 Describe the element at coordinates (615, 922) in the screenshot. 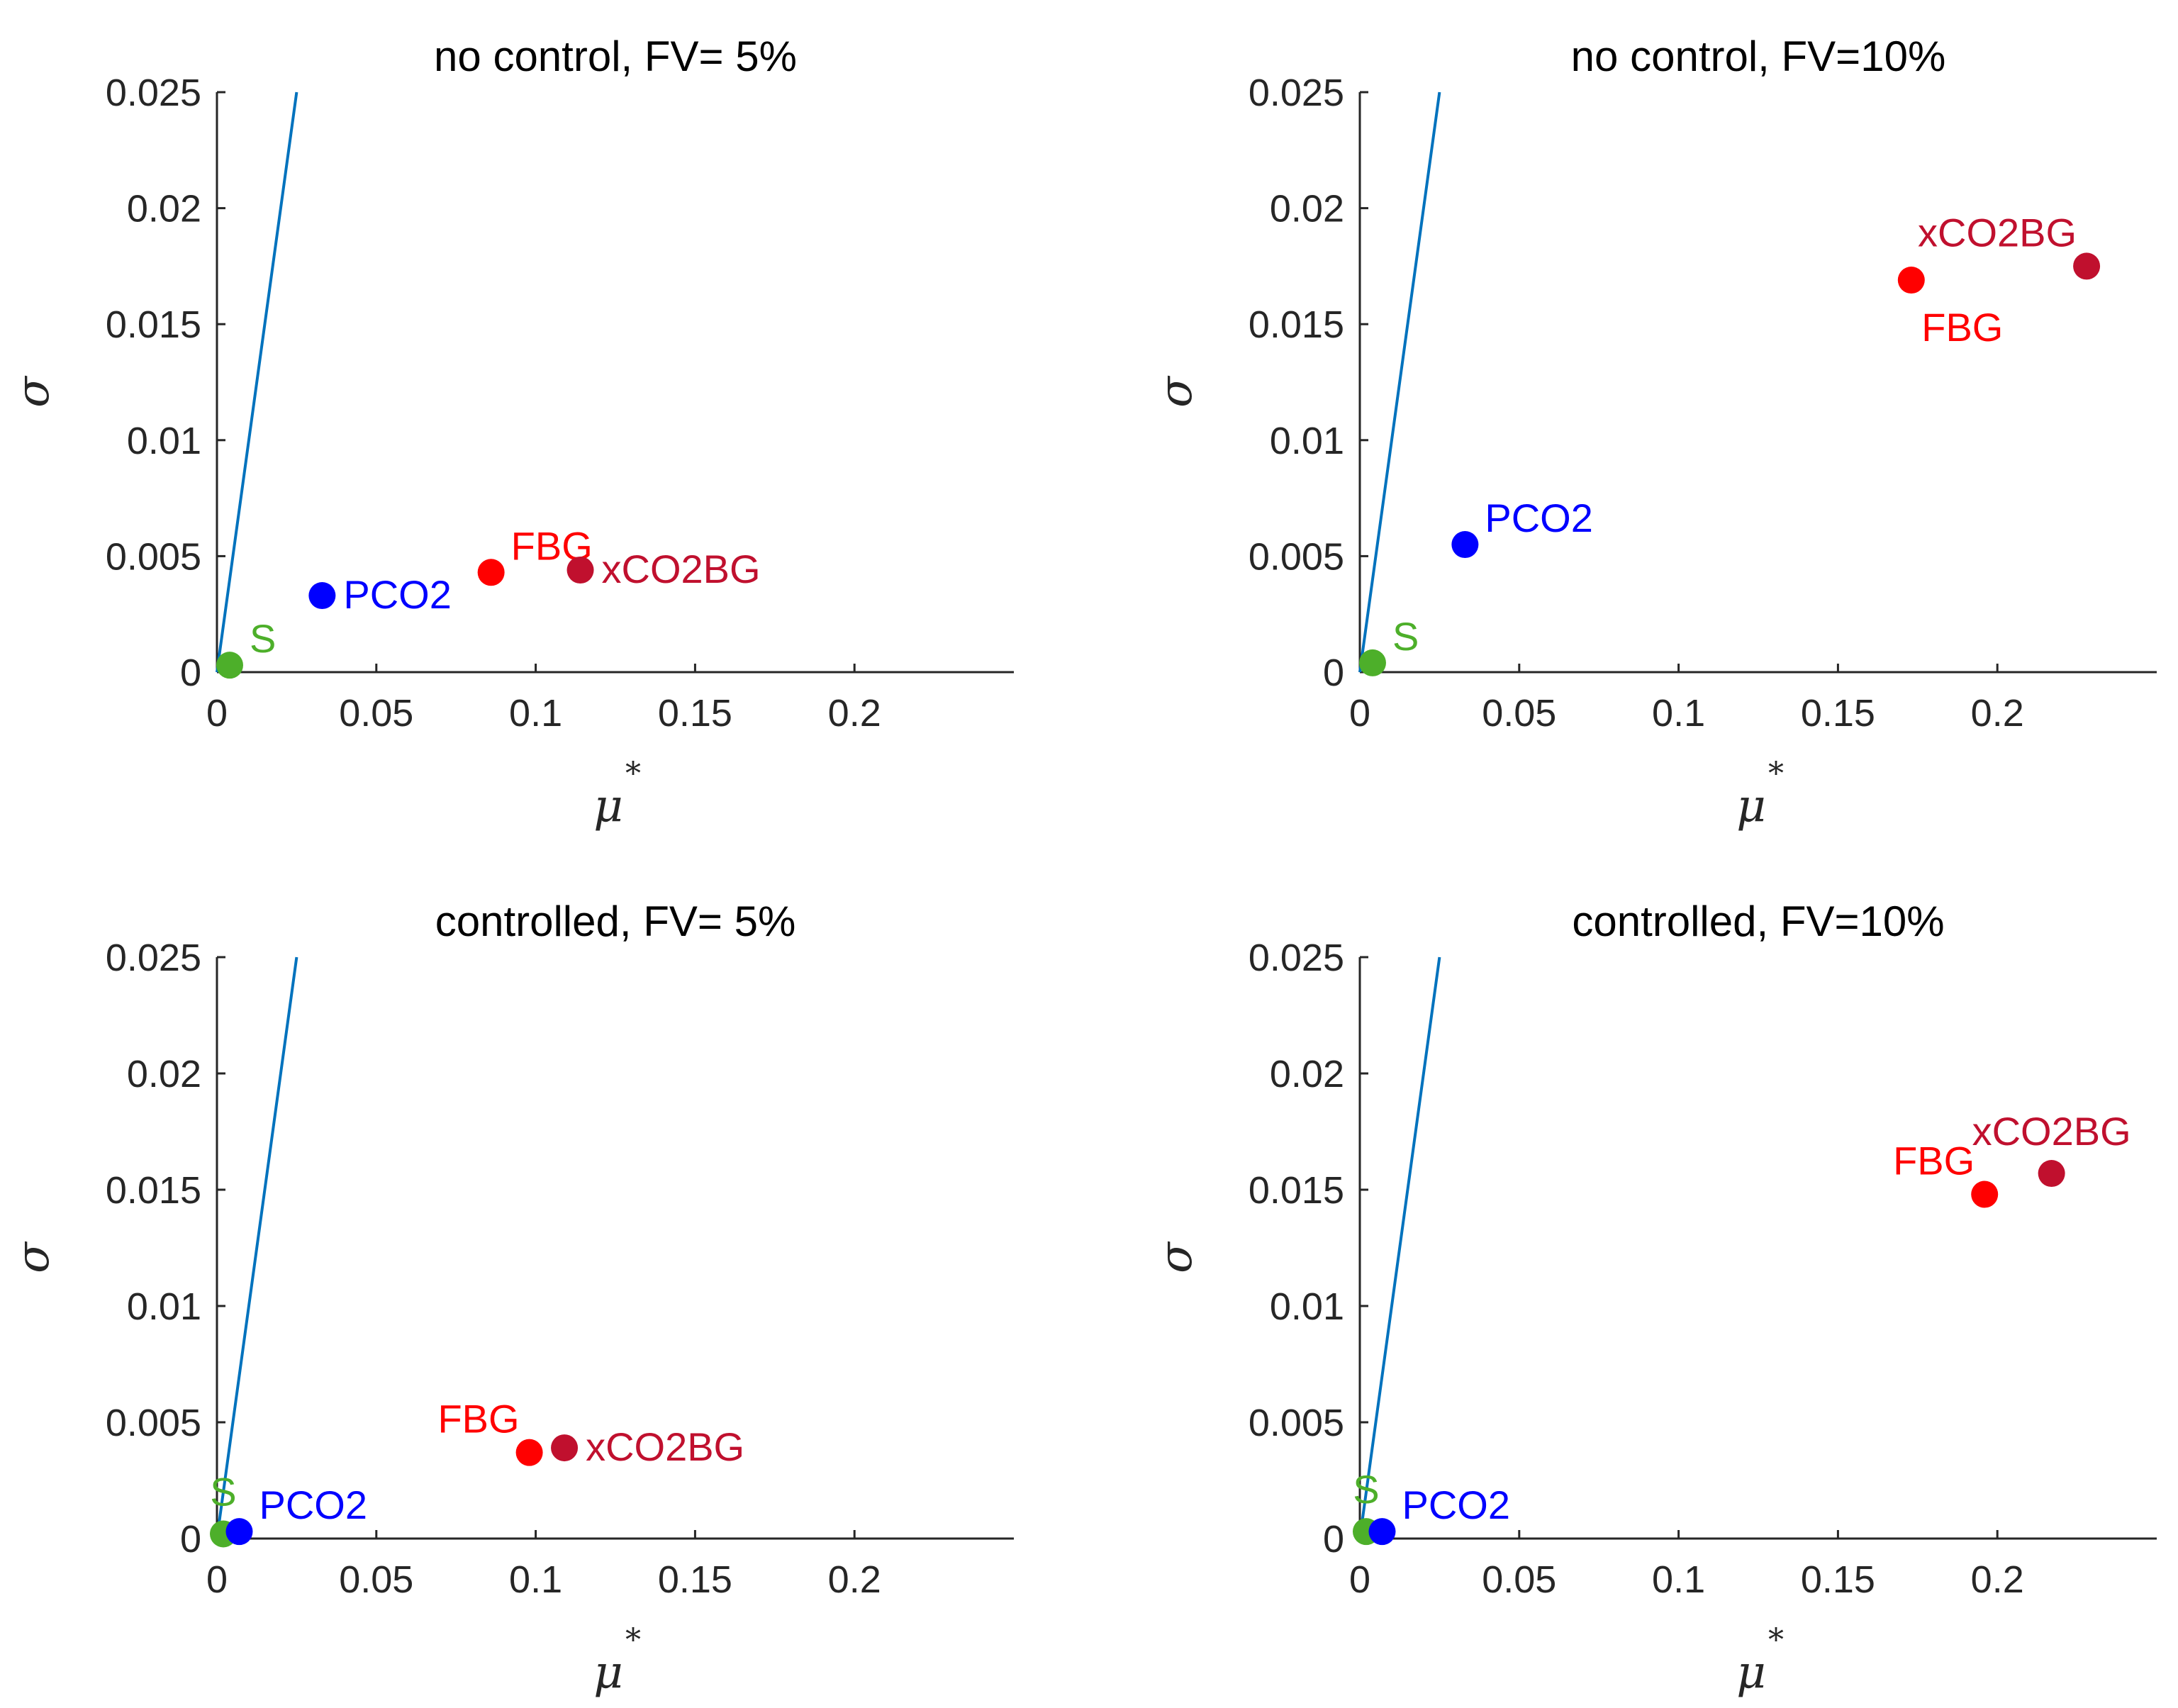

I see `chart-title: controlled, FV= 5%` at that location.